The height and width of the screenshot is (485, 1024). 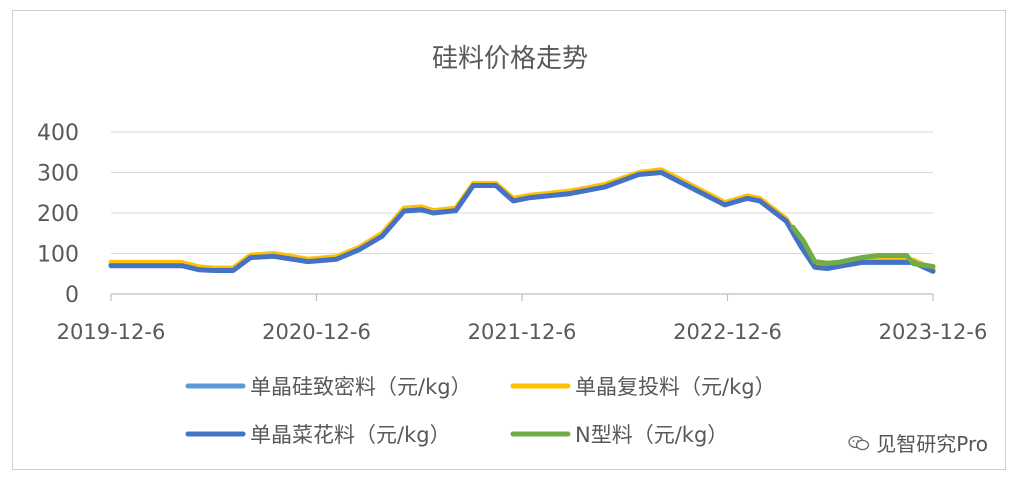 What do you see at coordinates (510, 59) in the screenshot?
I see `chart-title: 硅料价格走势` at bounding box center [510, 59].